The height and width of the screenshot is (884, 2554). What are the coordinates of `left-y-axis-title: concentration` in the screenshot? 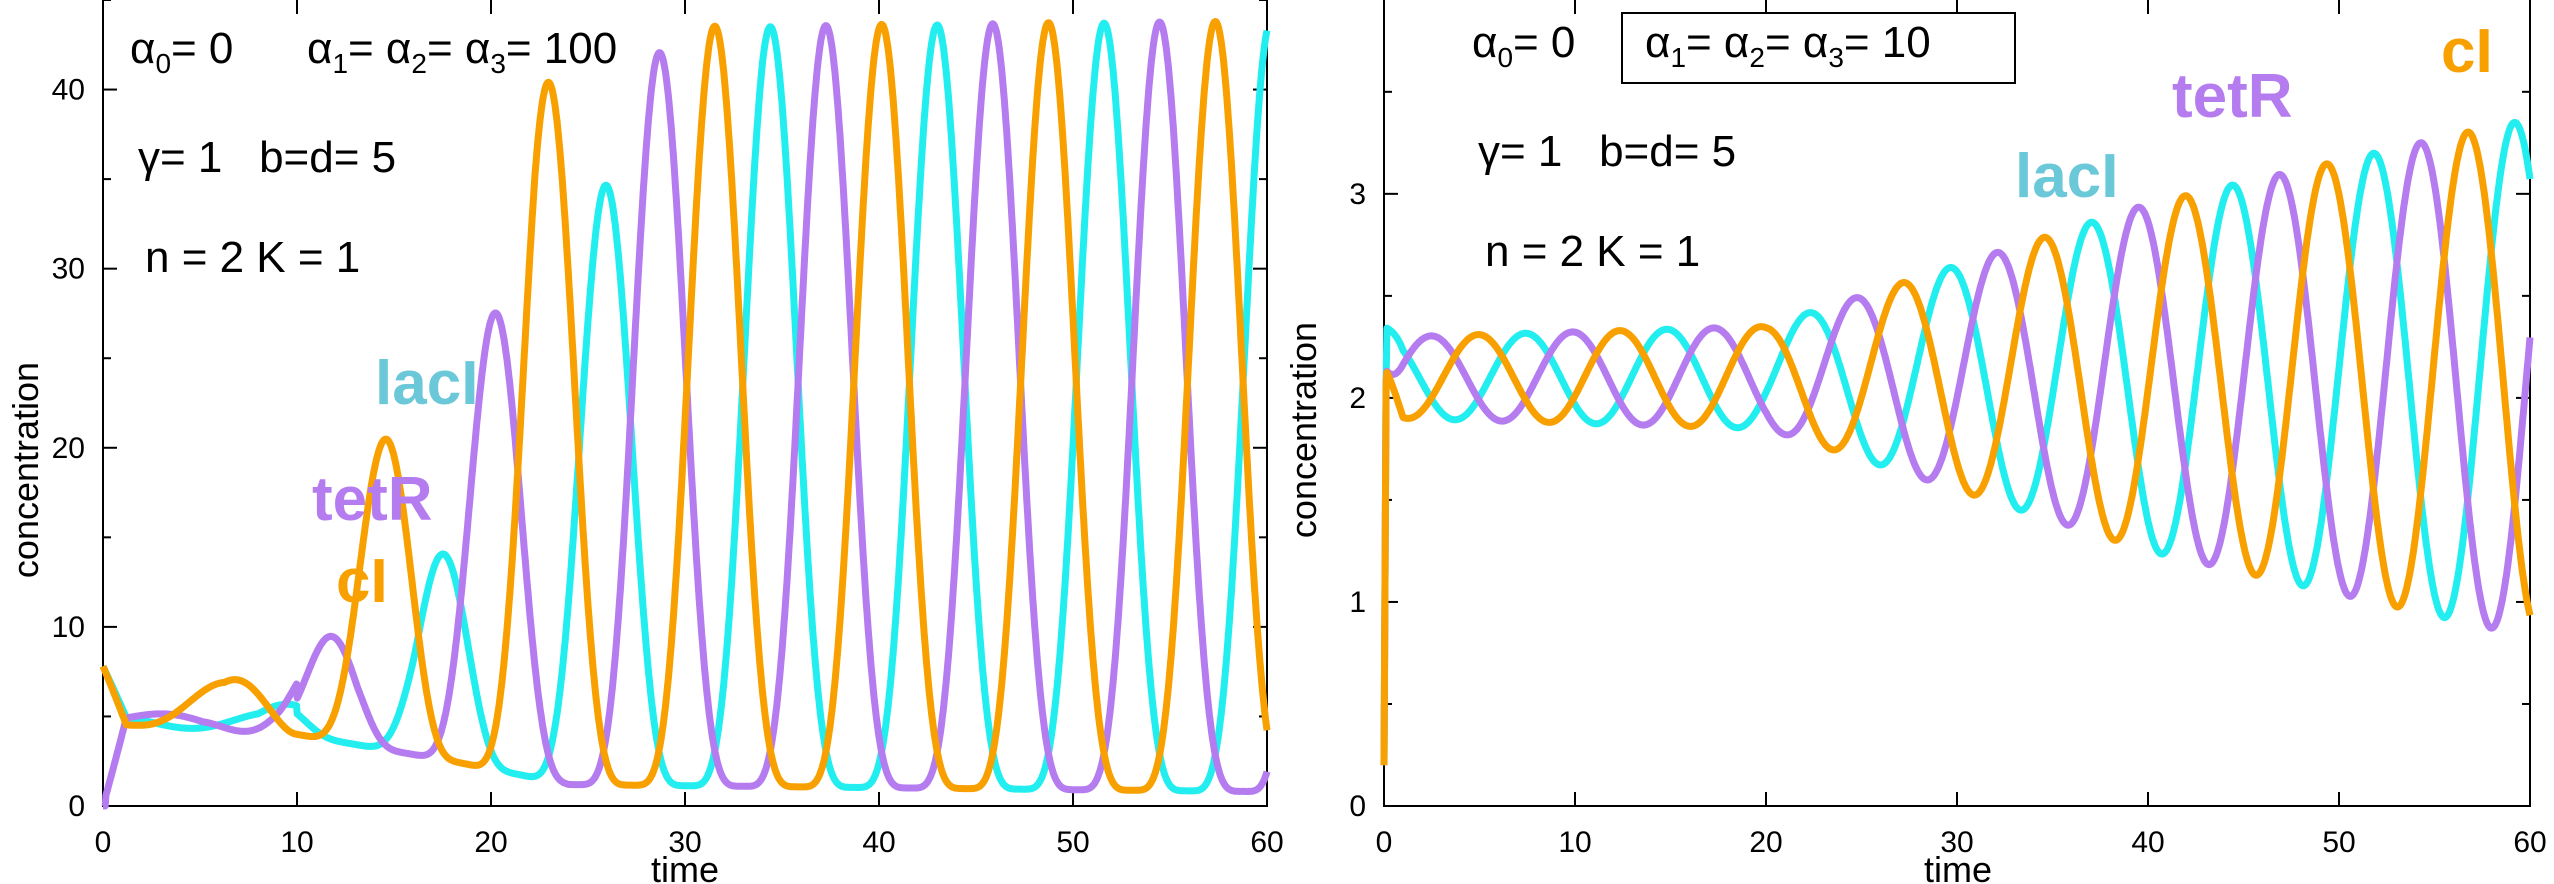 It's located at (25, 470).